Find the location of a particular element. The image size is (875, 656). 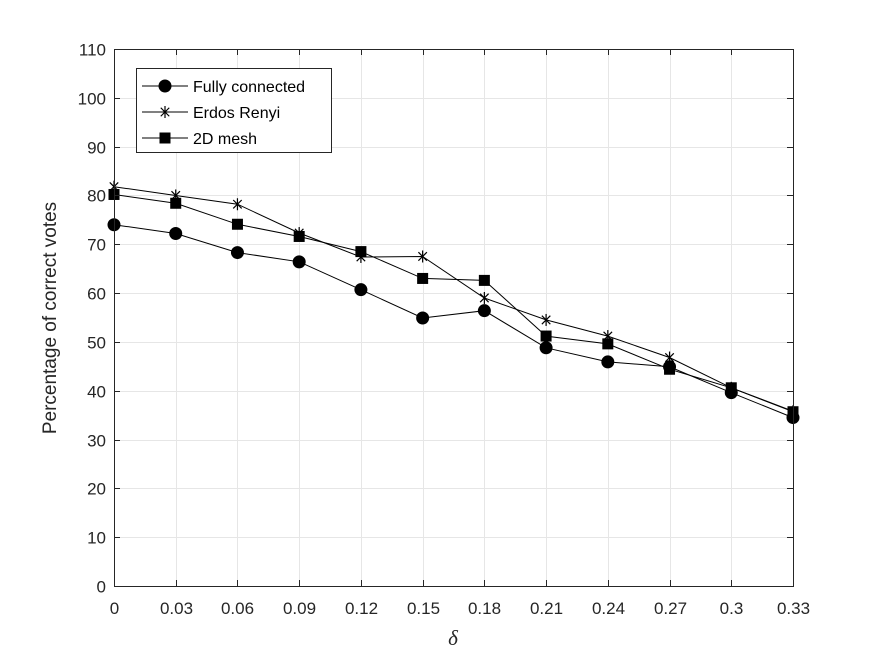

y-tick-label: 80 is located at coordinates (96, 196).